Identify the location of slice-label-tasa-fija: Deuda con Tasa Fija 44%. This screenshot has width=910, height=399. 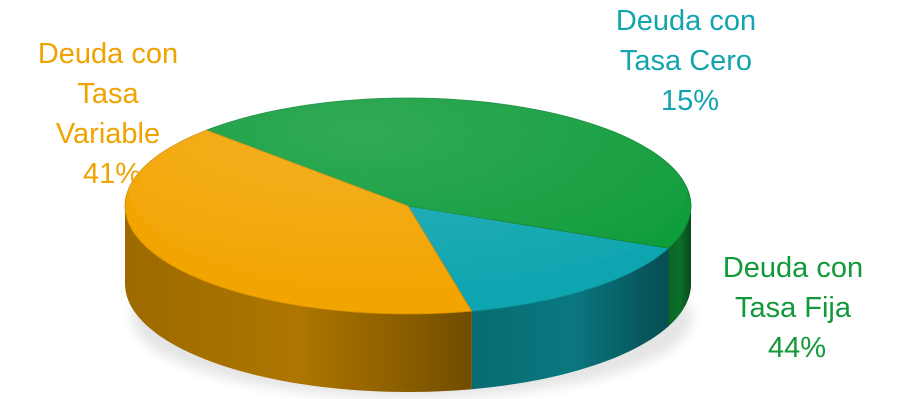
(797, 308).